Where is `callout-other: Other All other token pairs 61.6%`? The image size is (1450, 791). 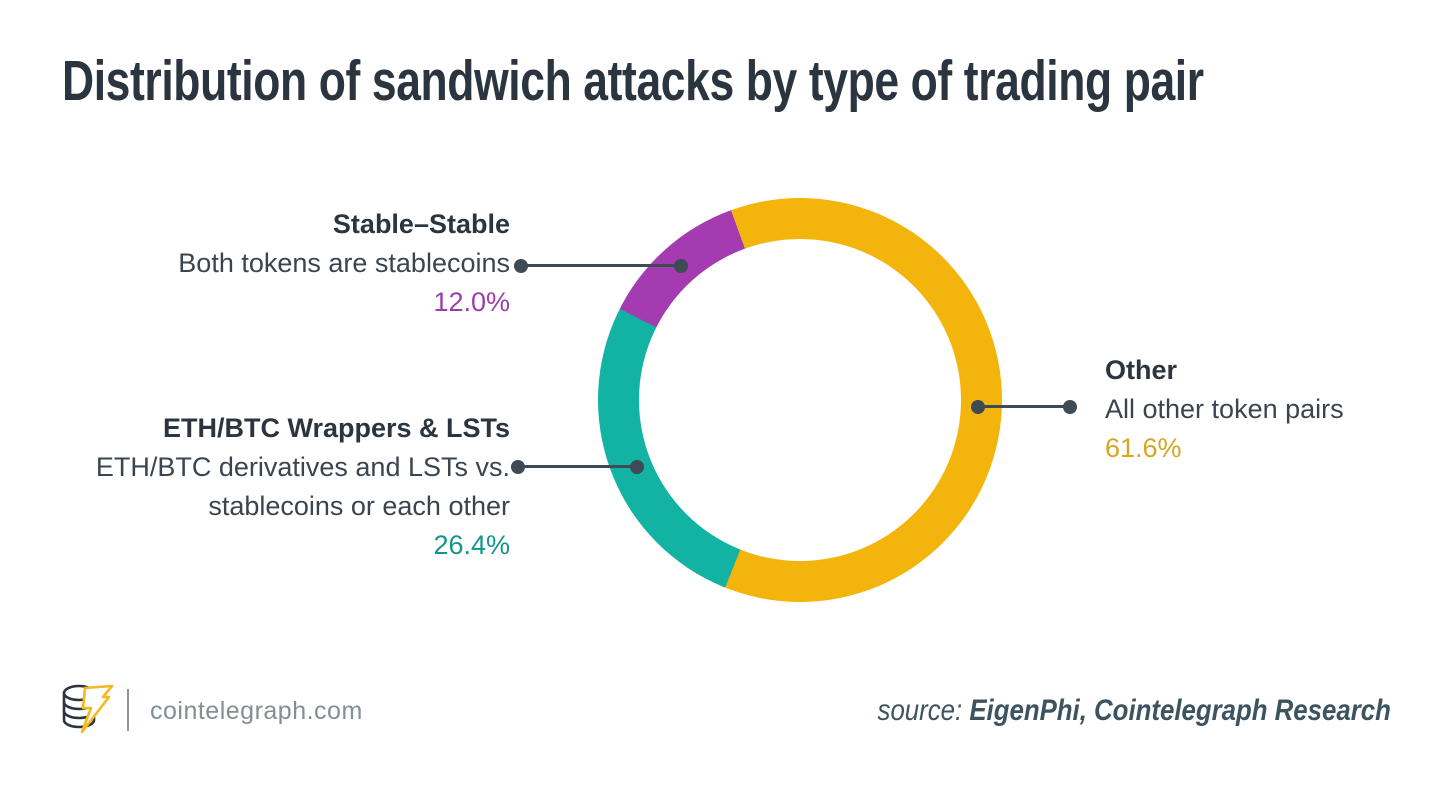
callout-other: Other All other token pairs 61.6% is located at coordinates (1224, 409).